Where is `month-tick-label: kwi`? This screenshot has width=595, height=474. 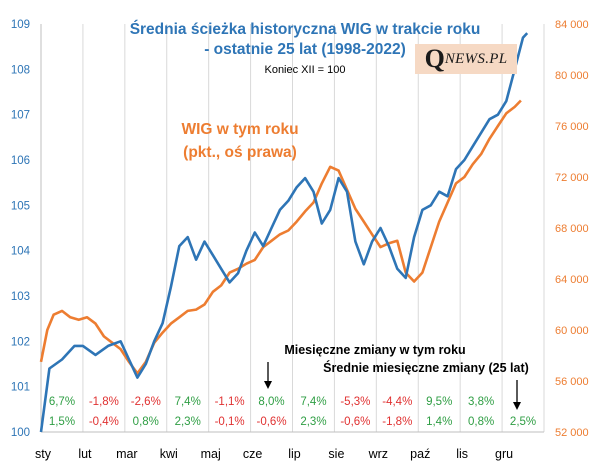
month-tick-label: kwi is located at coordinates (169, 454).